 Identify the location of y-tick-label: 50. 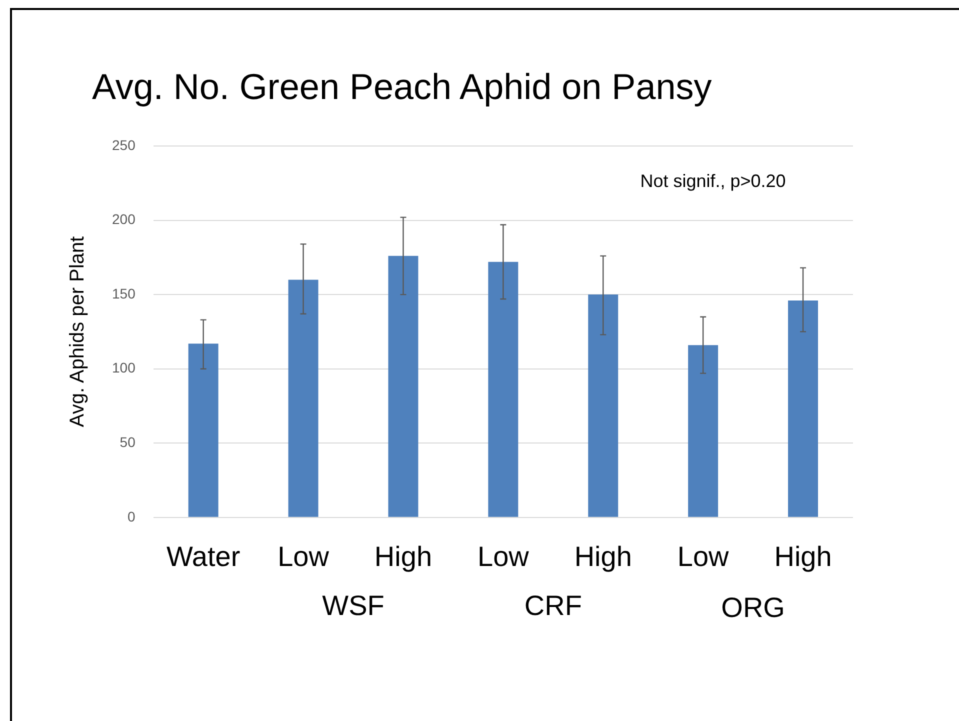
(128, 442).